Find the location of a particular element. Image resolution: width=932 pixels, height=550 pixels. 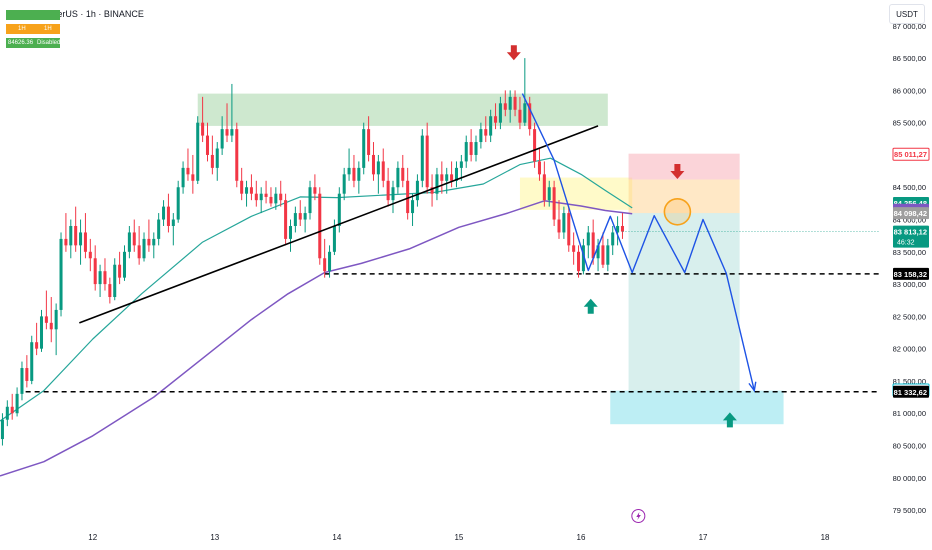

projection-arrowhead is located at coordinates (752, 387).